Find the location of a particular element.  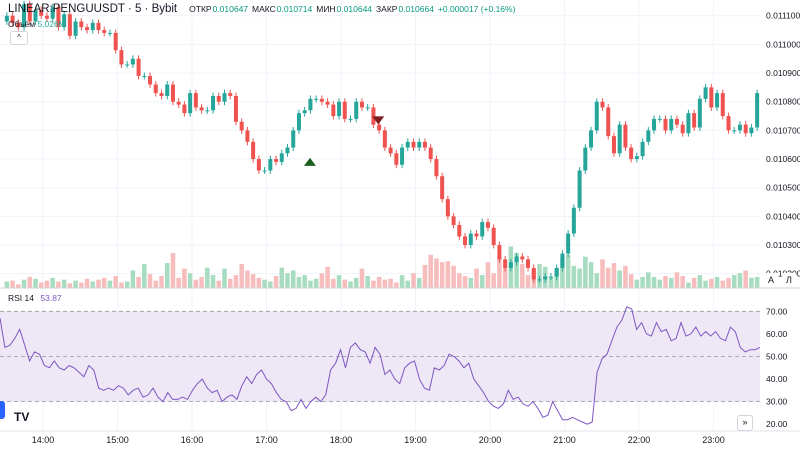

tradingview-logo: TV is located at coordinates (22, 417).